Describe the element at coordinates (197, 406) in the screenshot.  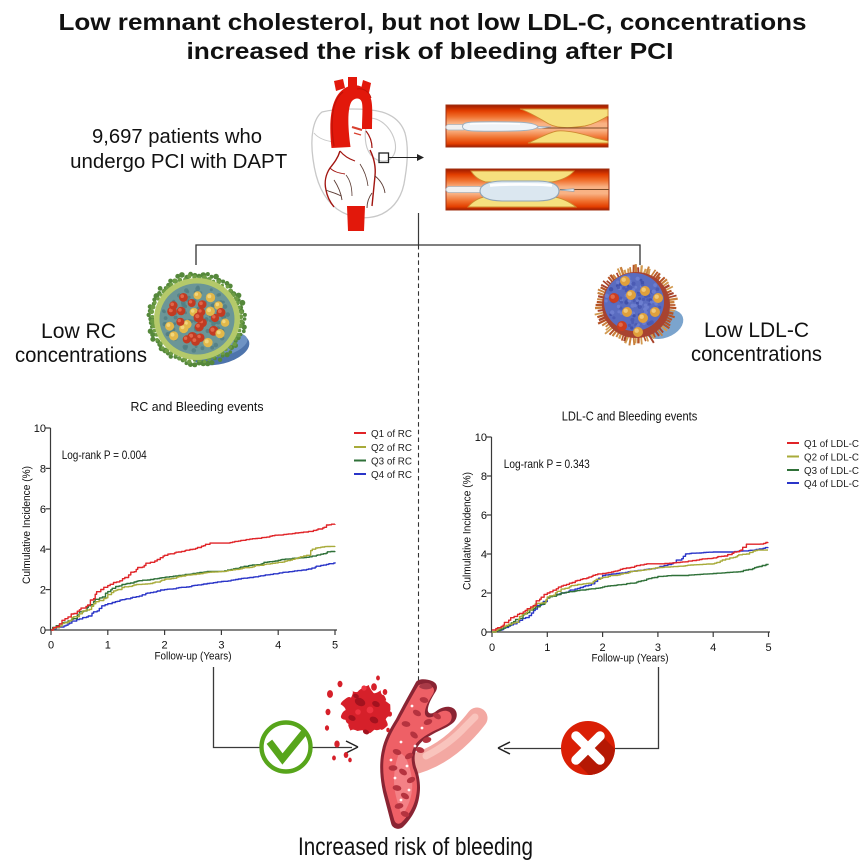
I see `svg-text: RC and Bleeding events` at that location.